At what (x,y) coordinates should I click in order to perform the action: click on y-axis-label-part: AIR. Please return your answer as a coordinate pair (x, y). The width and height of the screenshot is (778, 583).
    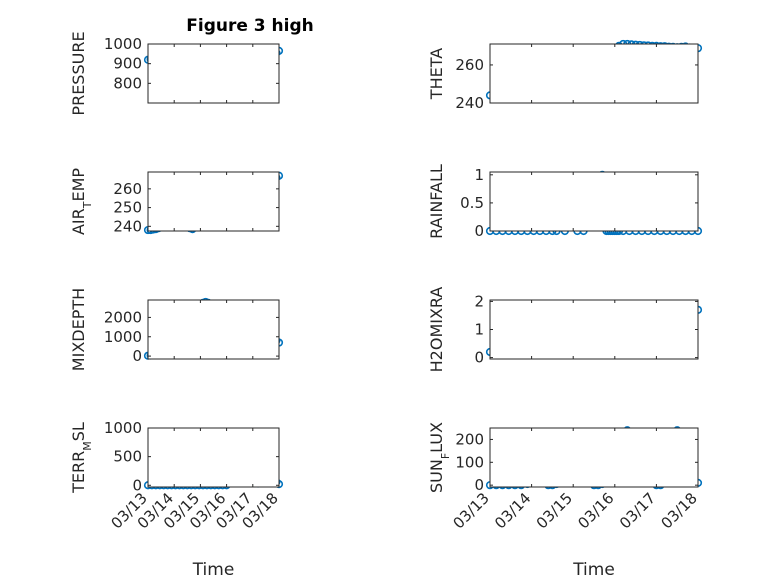
    Looking at the image, I should click on (78, 221).